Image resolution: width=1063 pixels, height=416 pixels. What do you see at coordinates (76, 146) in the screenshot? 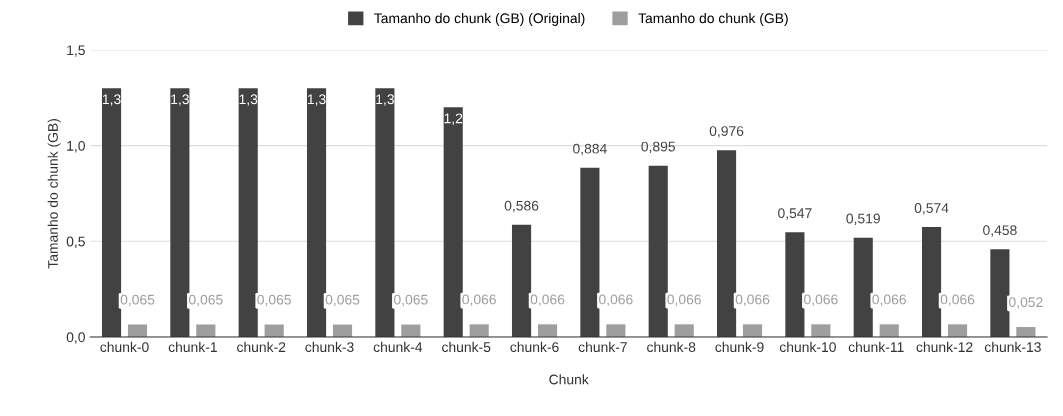
I see `y-tick-label: 1,0` at bounding box center [76, 146].